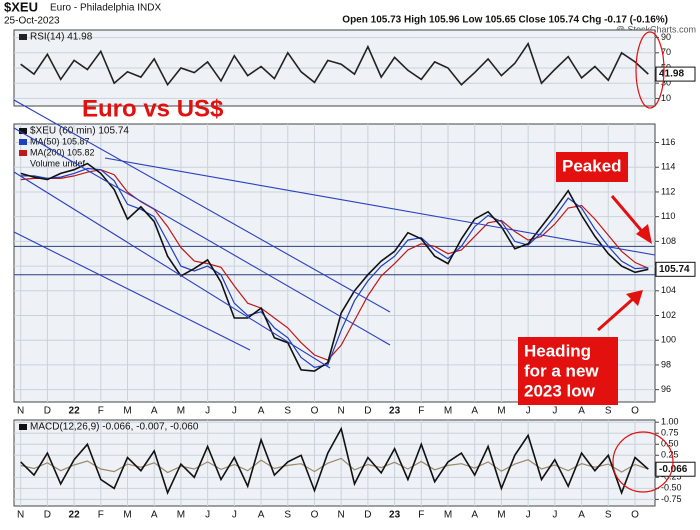 This screenshot has width=700, height=530. What do you see at coordinates (666, 37) in the screenshot?
I see `y-tick-label: 90` at bounding box center [666, 37].